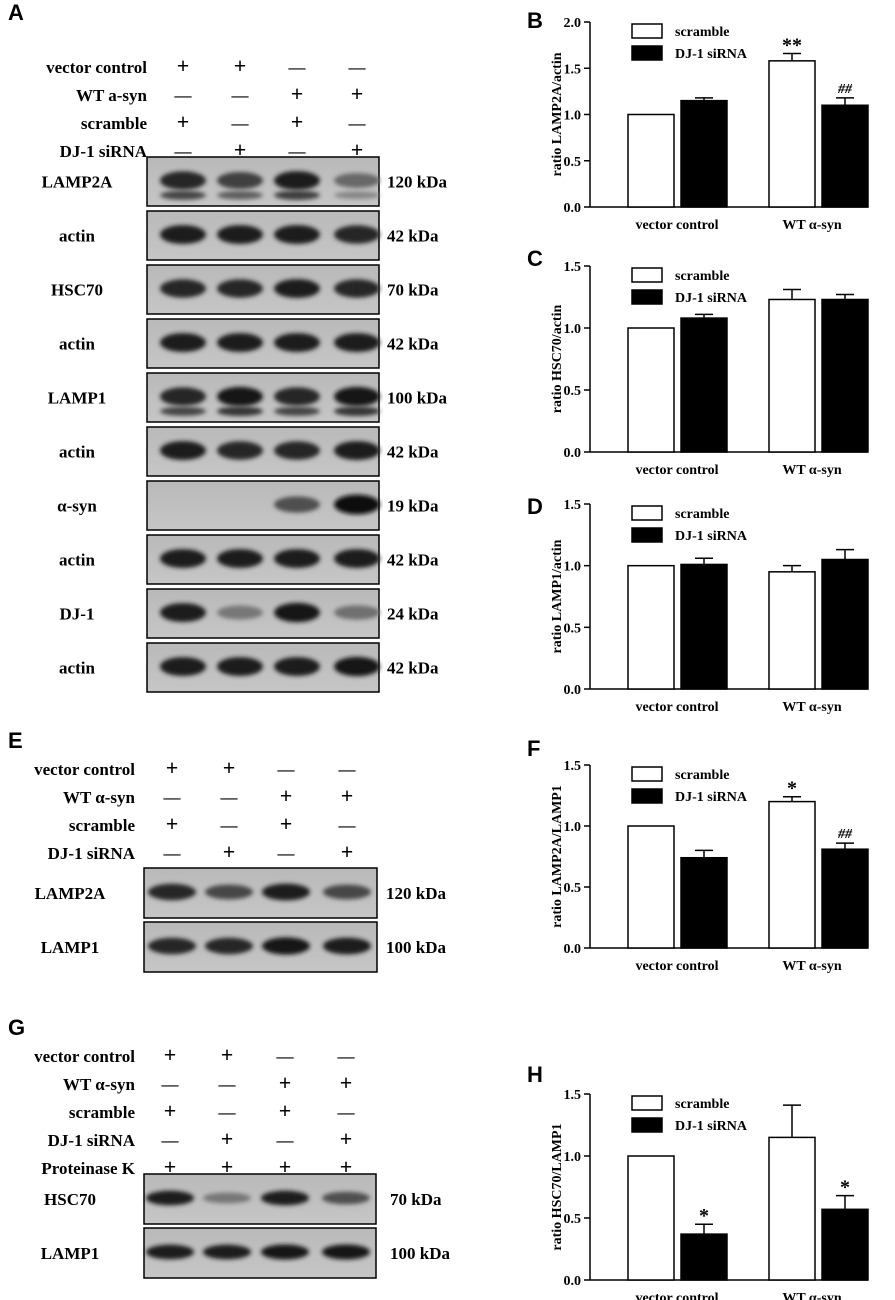 This screenshot has height=1300, width=895. Describe the element at coordinates (573, 453) in the screenshot. I see `y-tick-label: 0.0` at that location.